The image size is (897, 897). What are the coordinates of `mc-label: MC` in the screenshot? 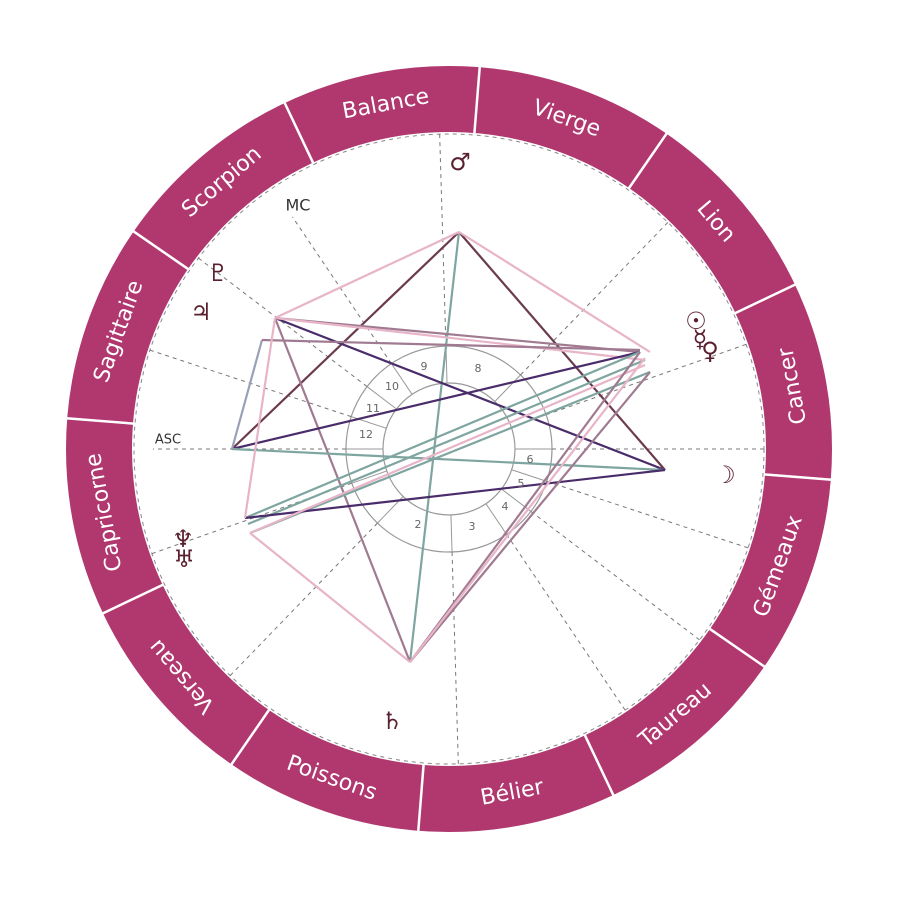 It's located at (298, 205).